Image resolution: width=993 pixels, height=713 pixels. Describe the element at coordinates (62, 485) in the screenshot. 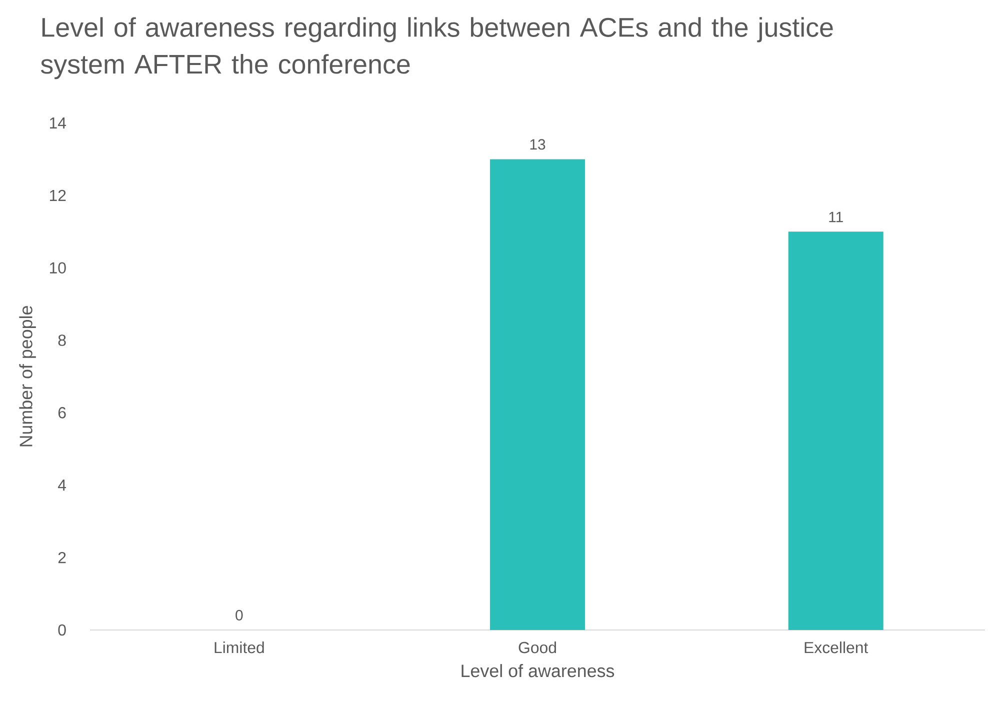

I see `y-tick-label: 4` at that location.